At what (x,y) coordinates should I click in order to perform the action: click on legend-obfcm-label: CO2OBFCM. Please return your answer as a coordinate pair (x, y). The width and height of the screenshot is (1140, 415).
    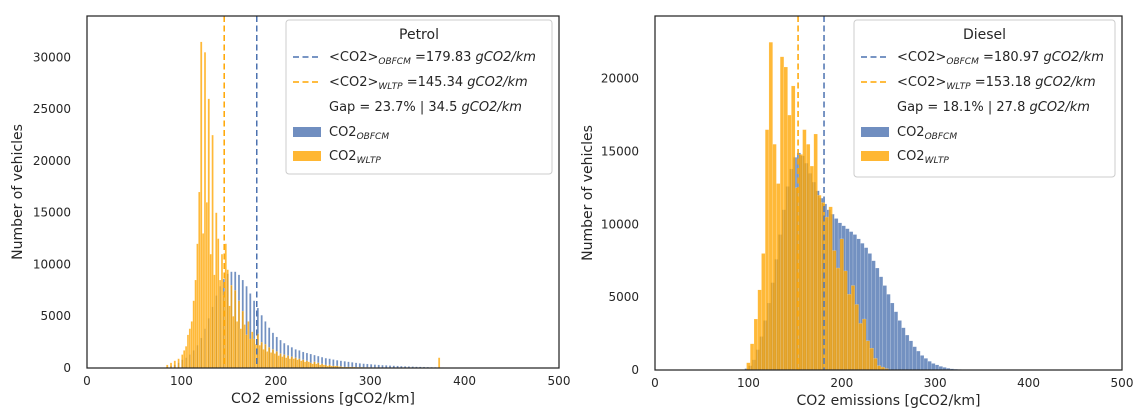
    Looking at the image, I should click on (927, 133).